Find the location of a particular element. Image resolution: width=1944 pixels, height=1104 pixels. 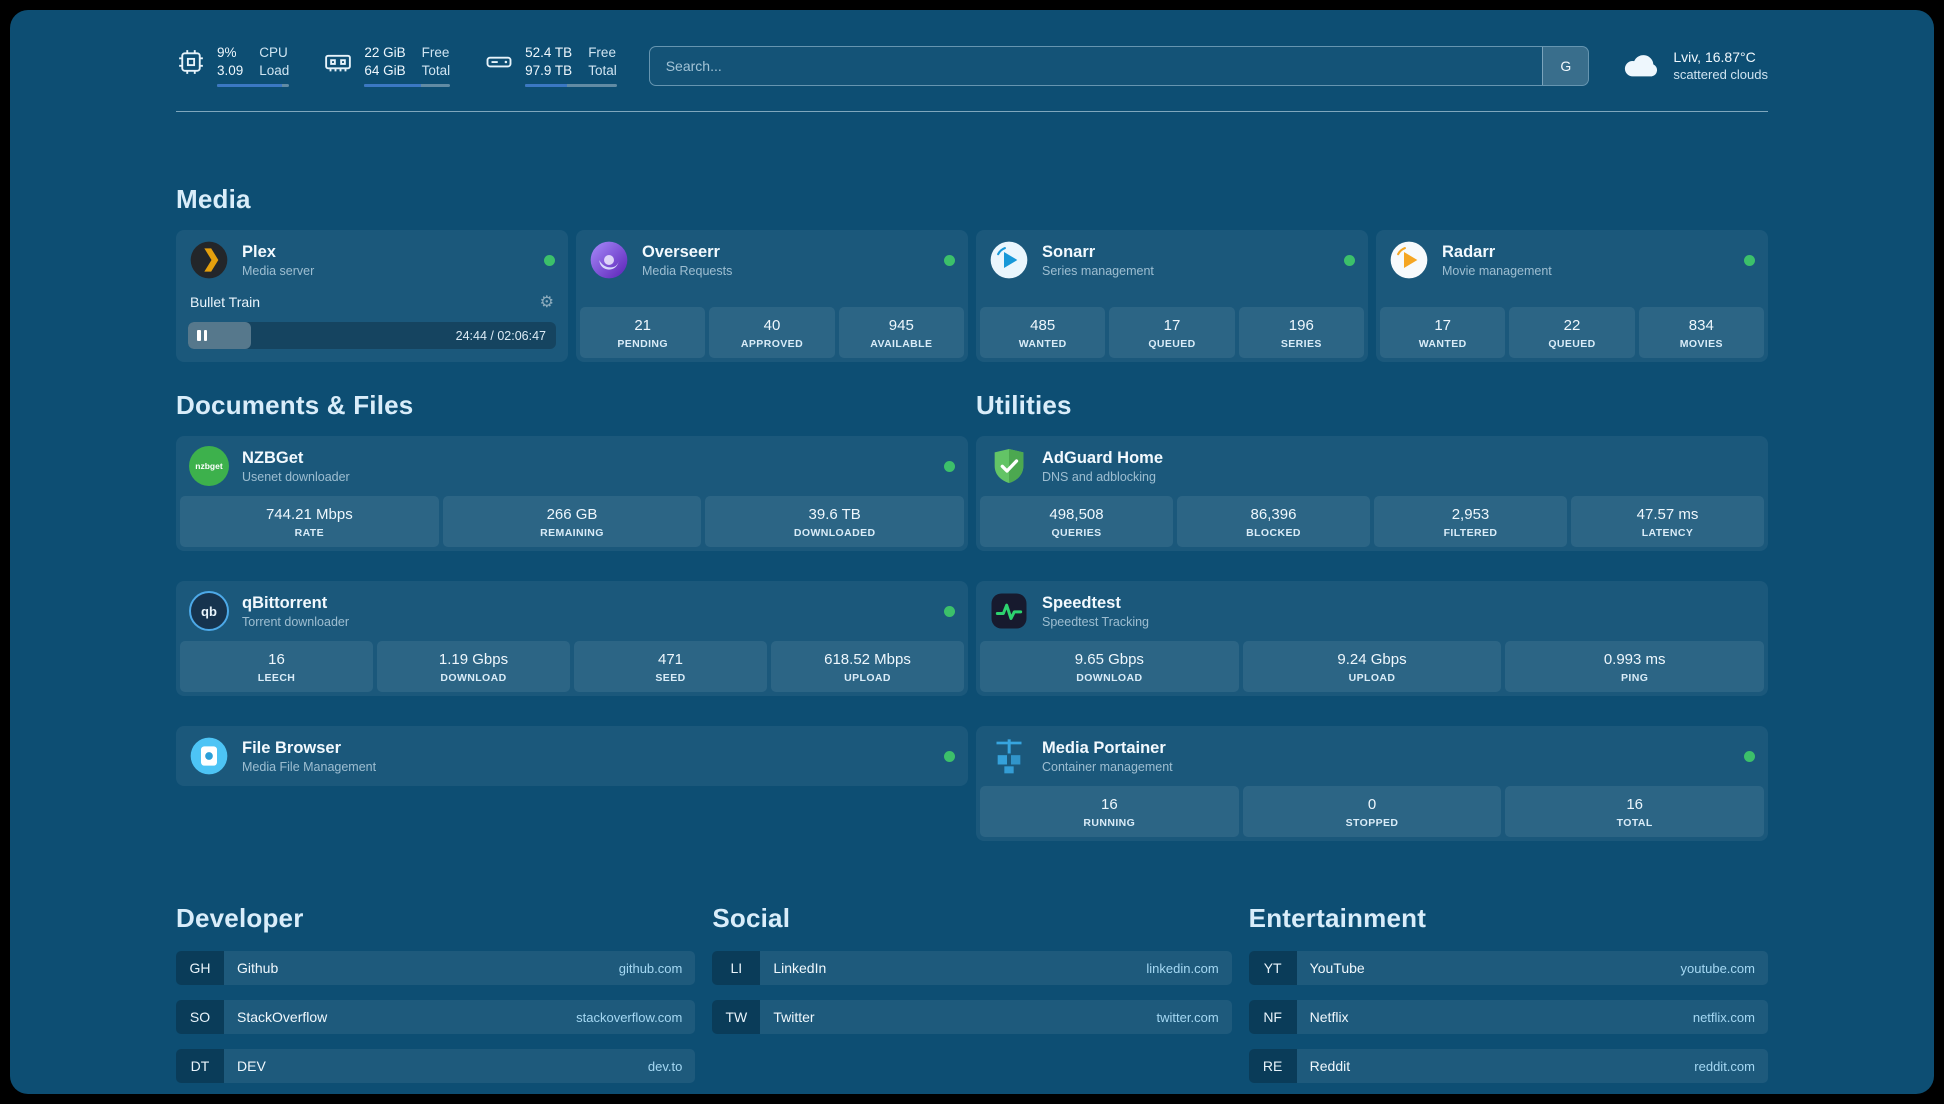

stat-rate: 744.21 Mbps RATE is located at coordinates (309, 521).